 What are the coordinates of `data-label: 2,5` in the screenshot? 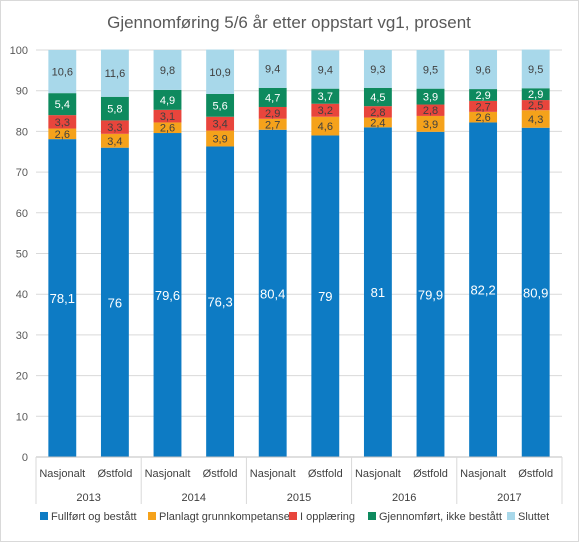 It's located at (535, 106).